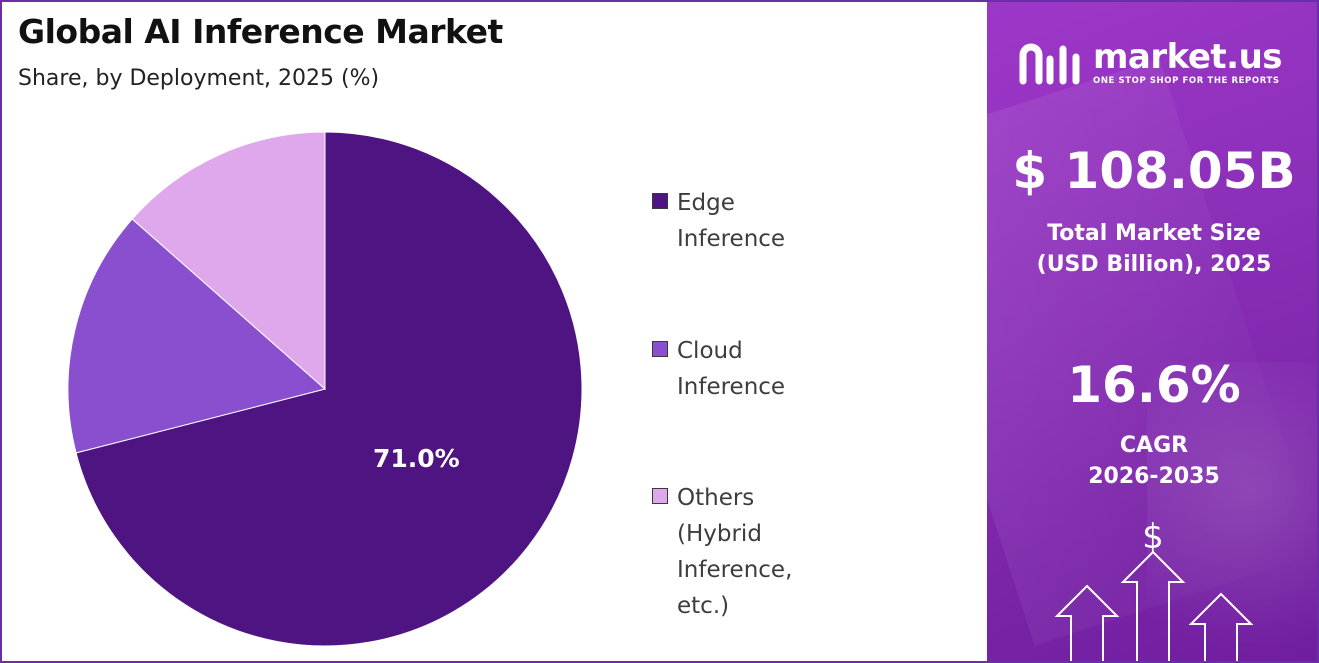 The image size is (1319, 663). I want to click on cagr-value: 16.6%, so click(1154, 385).